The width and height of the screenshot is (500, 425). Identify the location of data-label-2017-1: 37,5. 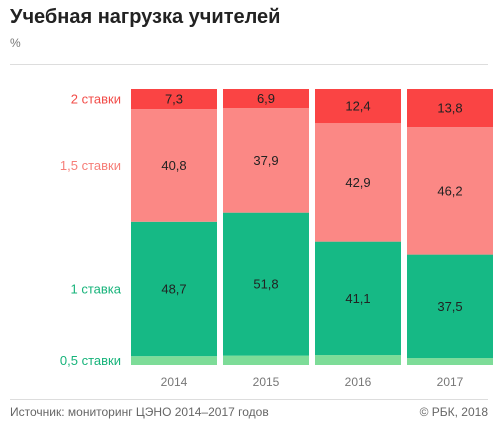
(449, 306).